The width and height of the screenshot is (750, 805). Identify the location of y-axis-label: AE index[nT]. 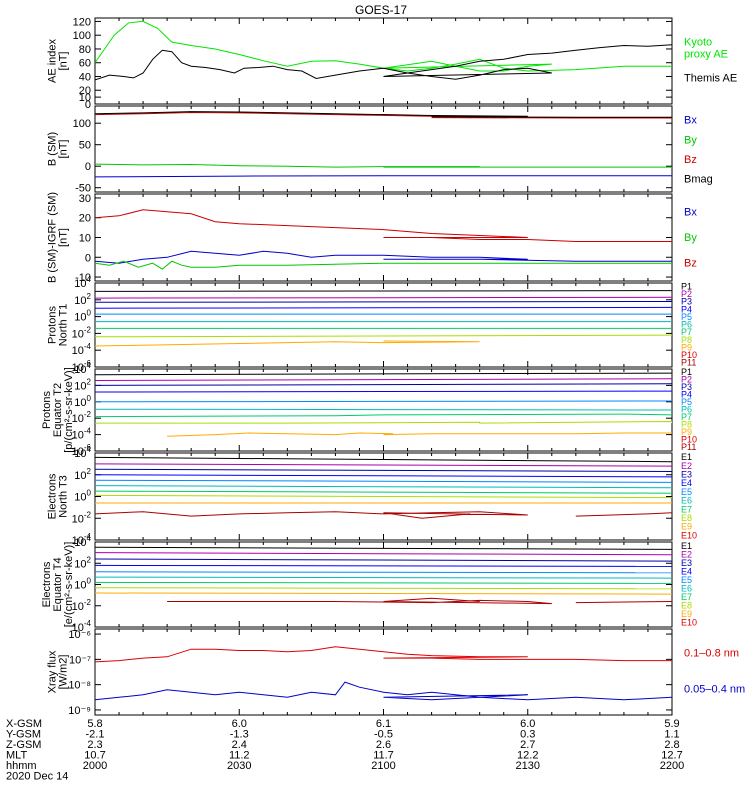
(58, 60).